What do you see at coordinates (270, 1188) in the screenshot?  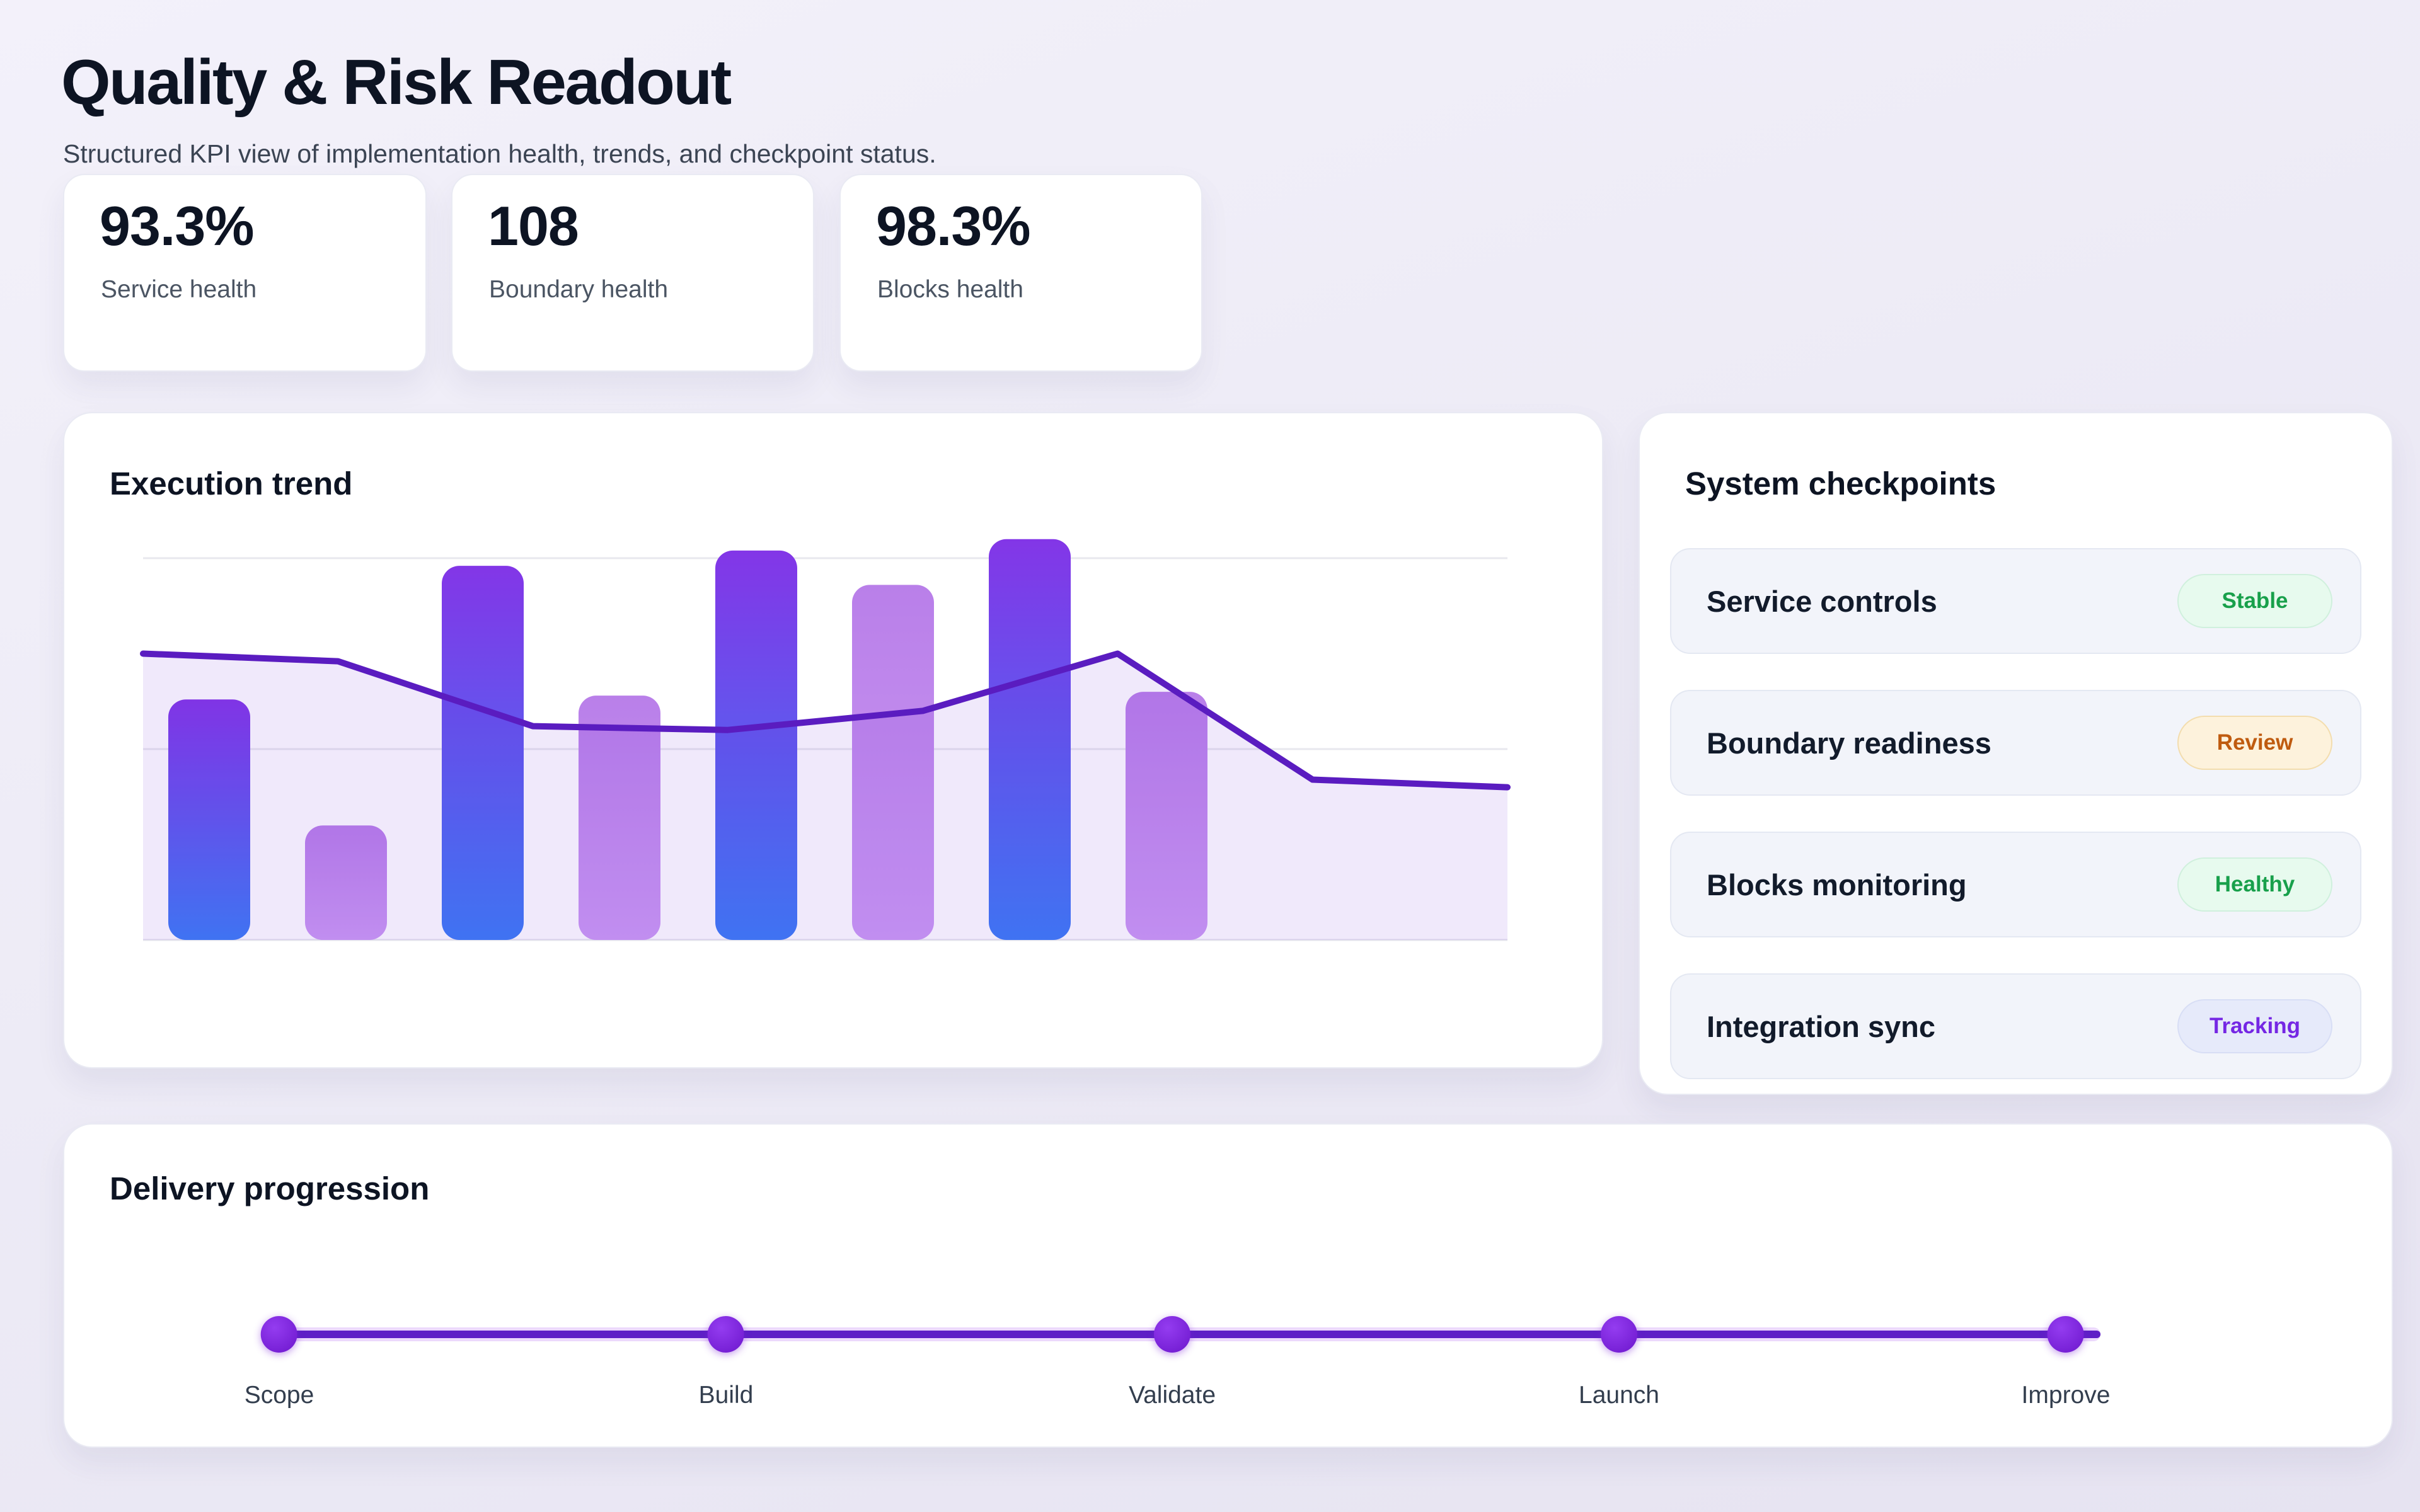 I see `delivery-title: Delivery progression` at bounding box center [270, 1188].